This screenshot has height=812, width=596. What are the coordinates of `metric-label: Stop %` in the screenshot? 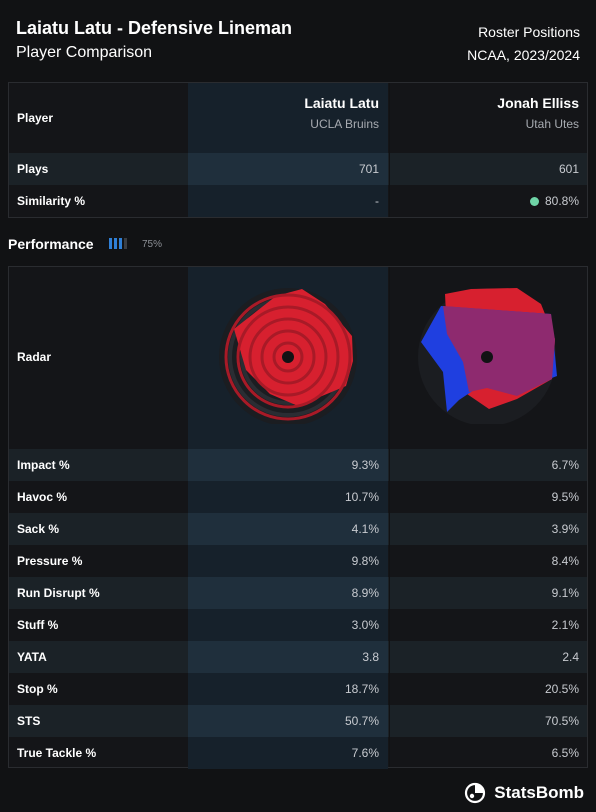 It's located at (37, 689).